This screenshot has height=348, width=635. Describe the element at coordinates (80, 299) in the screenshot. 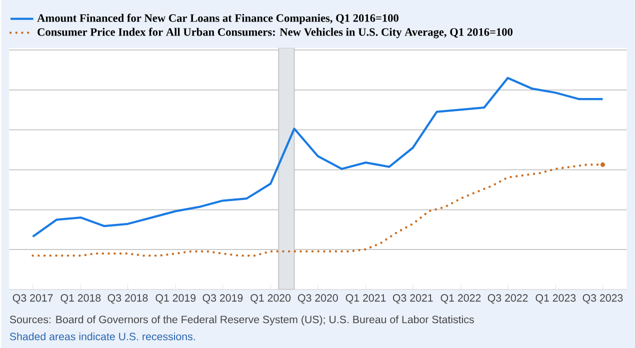

I see `x-tick-label: Q1 2018` at that location.